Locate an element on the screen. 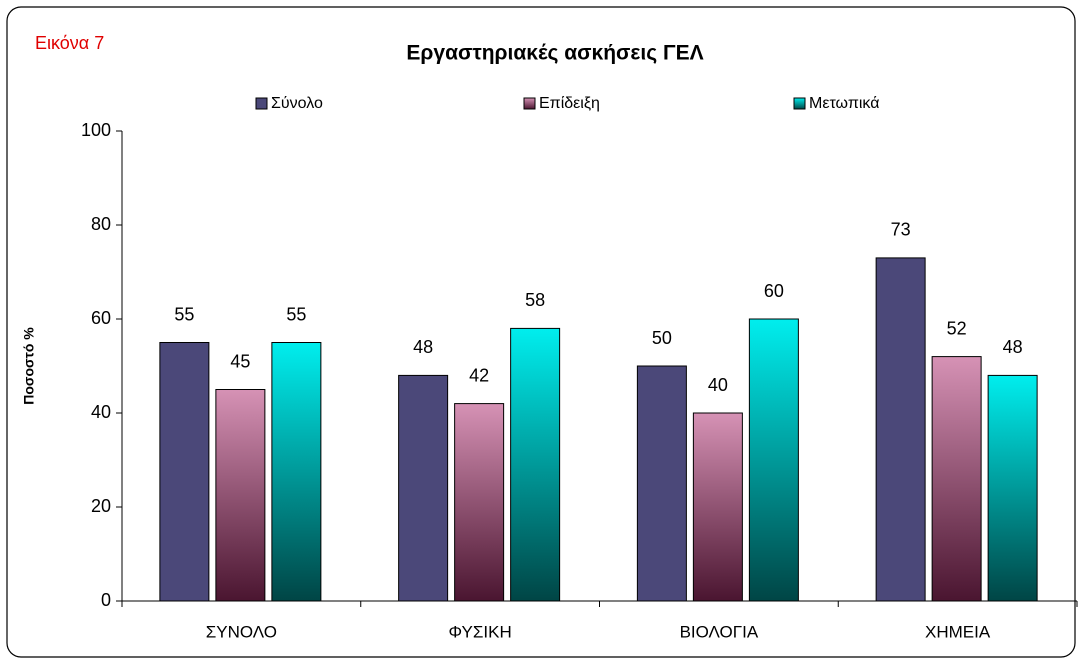  y-tick-label: 100 is located at coordinates (96, 130).